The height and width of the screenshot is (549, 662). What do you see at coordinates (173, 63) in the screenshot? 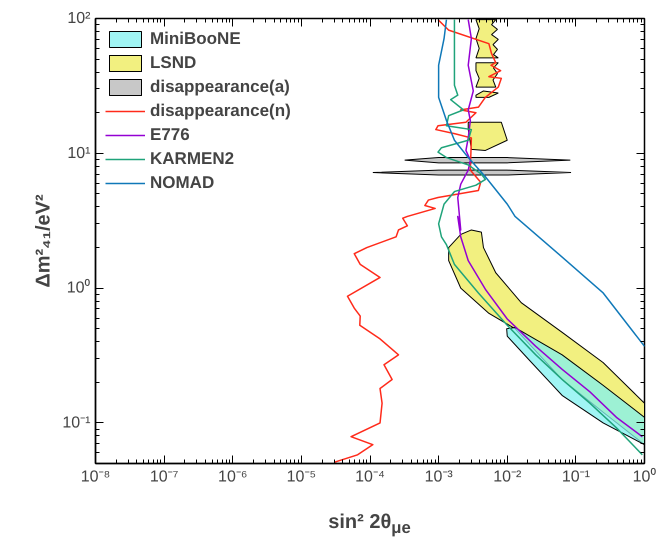
I see `legend-label: LSND` at bounding box center [173, 63].